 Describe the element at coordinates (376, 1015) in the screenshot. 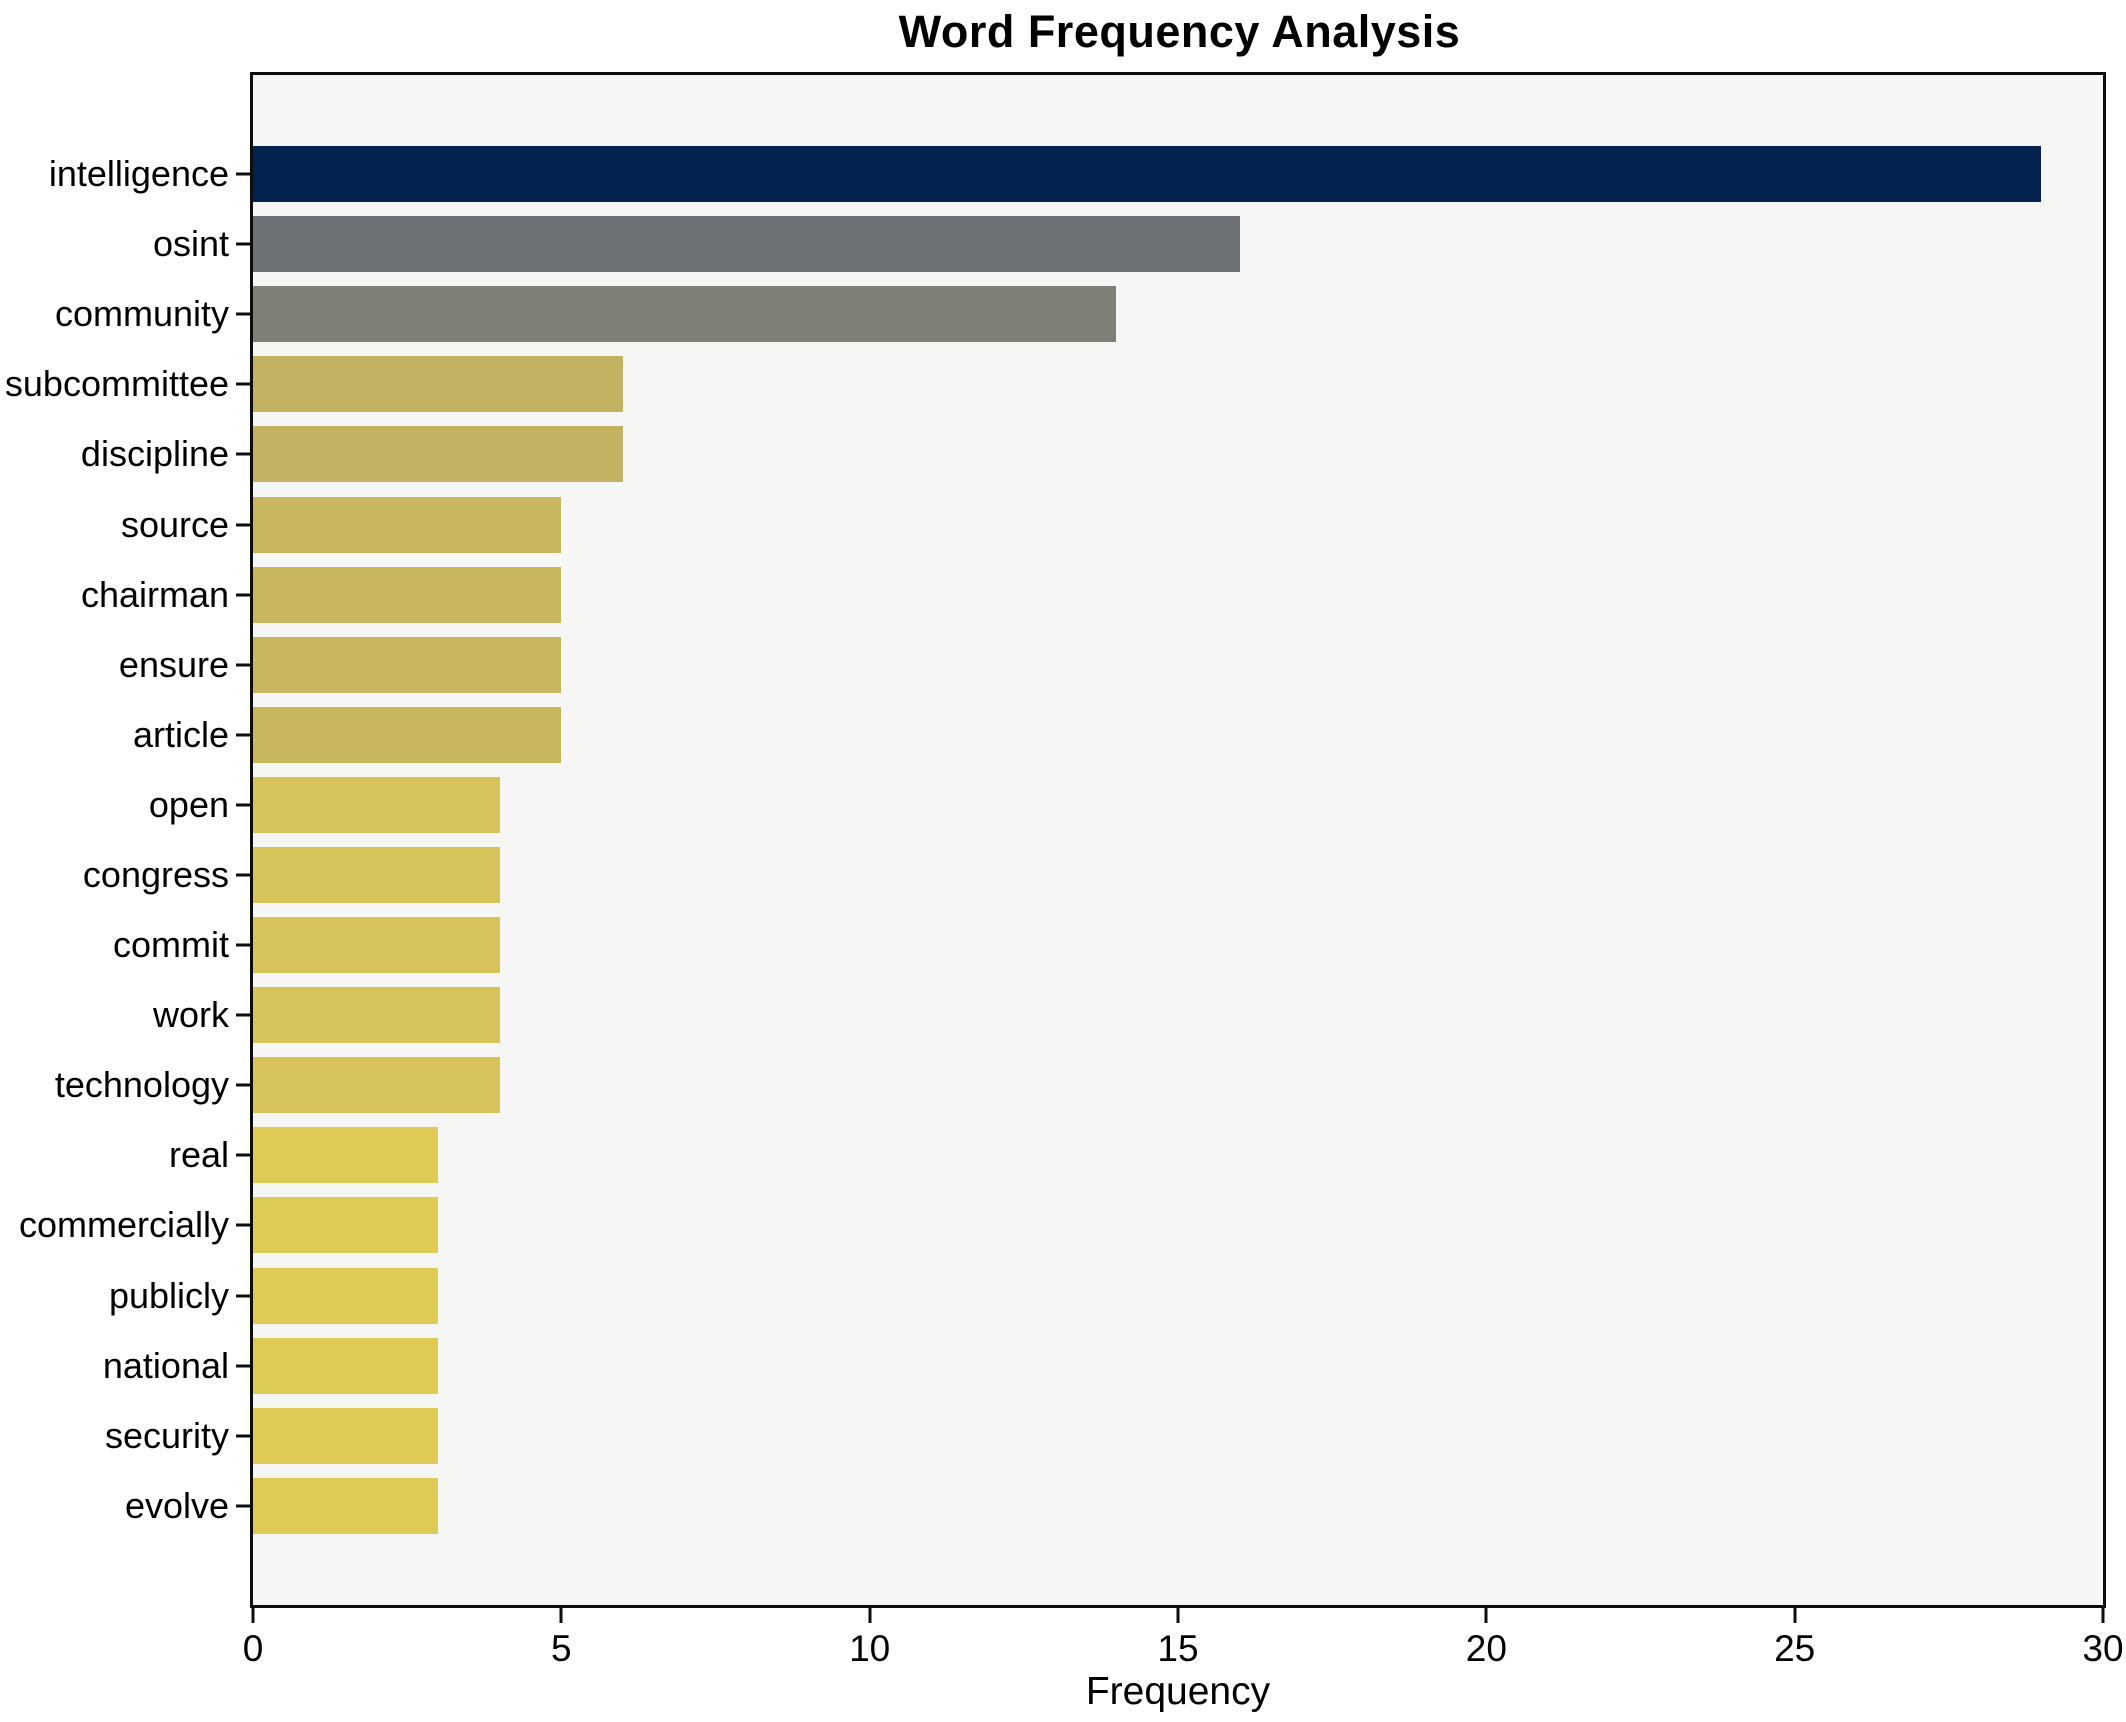

I see `bar-work` at that location.